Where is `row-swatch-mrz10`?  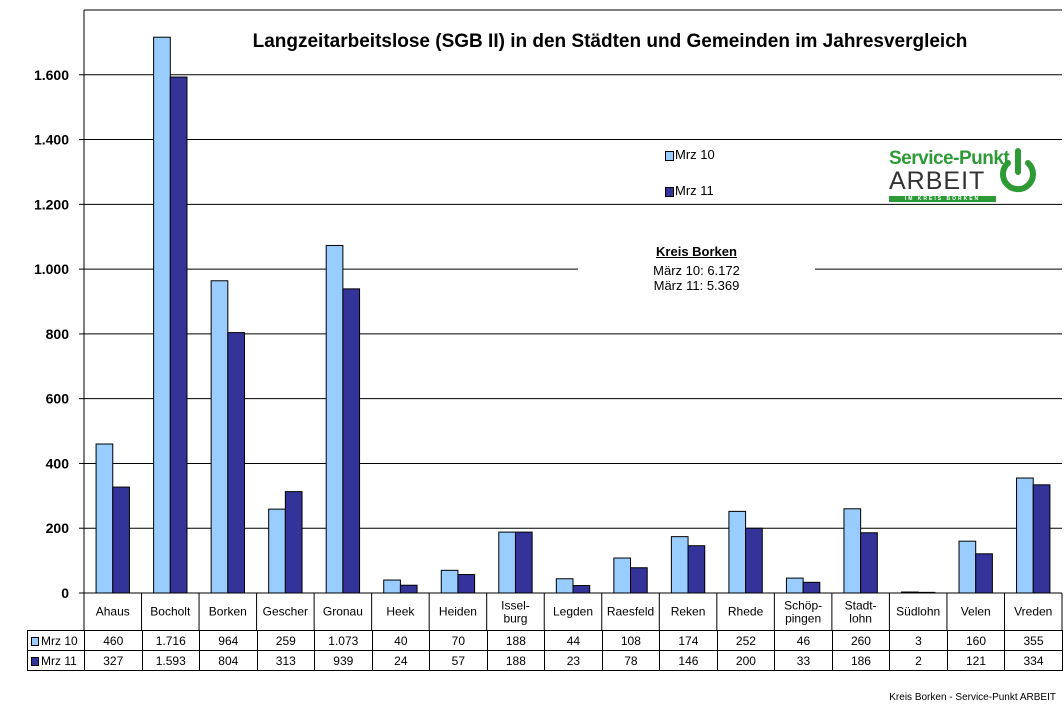 row-swatch-mrz10 is located at coordinates (35, 641).